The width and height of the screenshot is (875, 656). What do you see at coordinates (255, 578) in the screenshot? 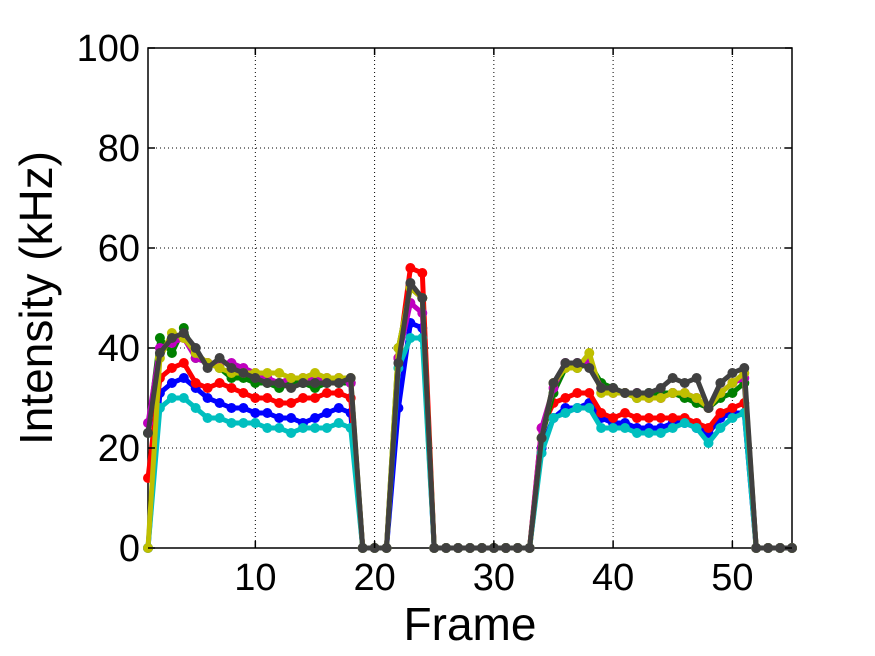
I see `x-tick-label: 10` at bounding box center [255, 578].